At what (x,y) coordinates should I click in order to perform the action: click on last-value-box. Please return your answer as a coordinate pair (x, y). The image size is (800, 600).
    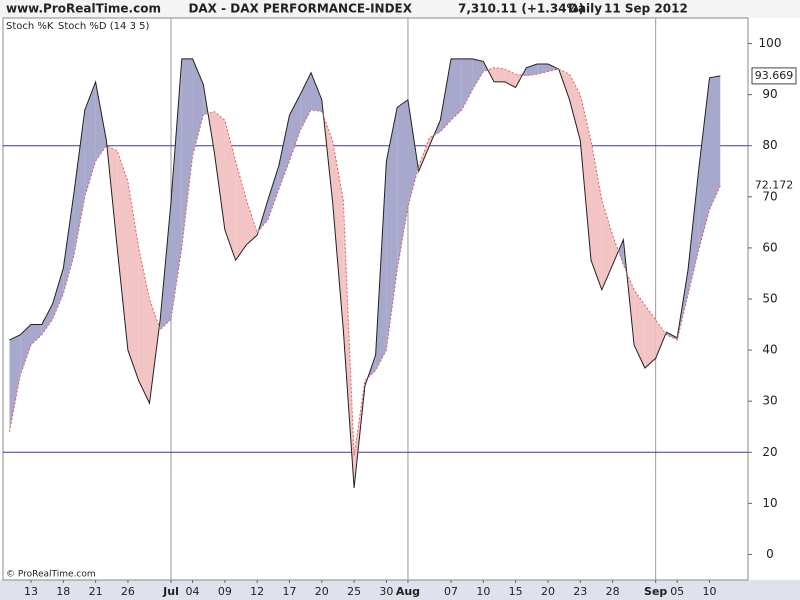
    Looking at the image, I should click on (774, 76).